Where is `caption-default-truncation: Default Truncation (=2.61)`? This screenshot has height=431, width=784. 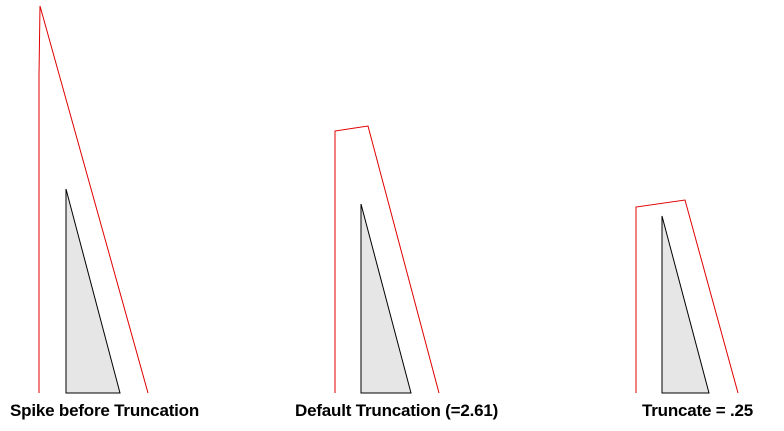
caption-default-truncation: Default Truncation (=2.61) is located at coordinates (397, 410).